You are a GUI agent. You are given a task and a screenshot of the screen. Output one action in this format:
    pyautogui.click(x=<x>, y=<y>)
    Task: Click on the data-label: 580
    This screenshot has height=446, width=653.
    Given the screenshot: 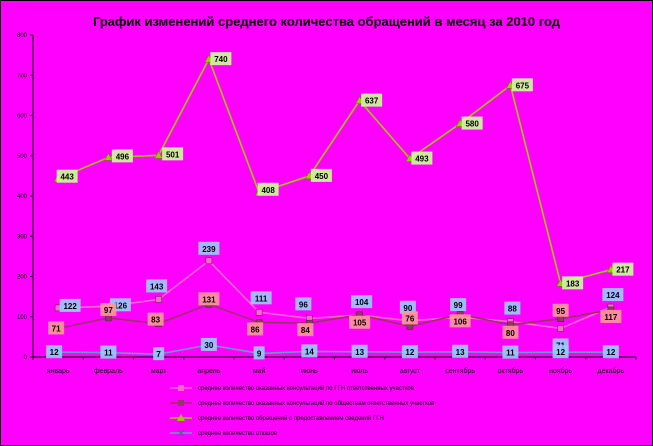 What is the action you would take?
    pyautogui.click(x=472, y=124)
    